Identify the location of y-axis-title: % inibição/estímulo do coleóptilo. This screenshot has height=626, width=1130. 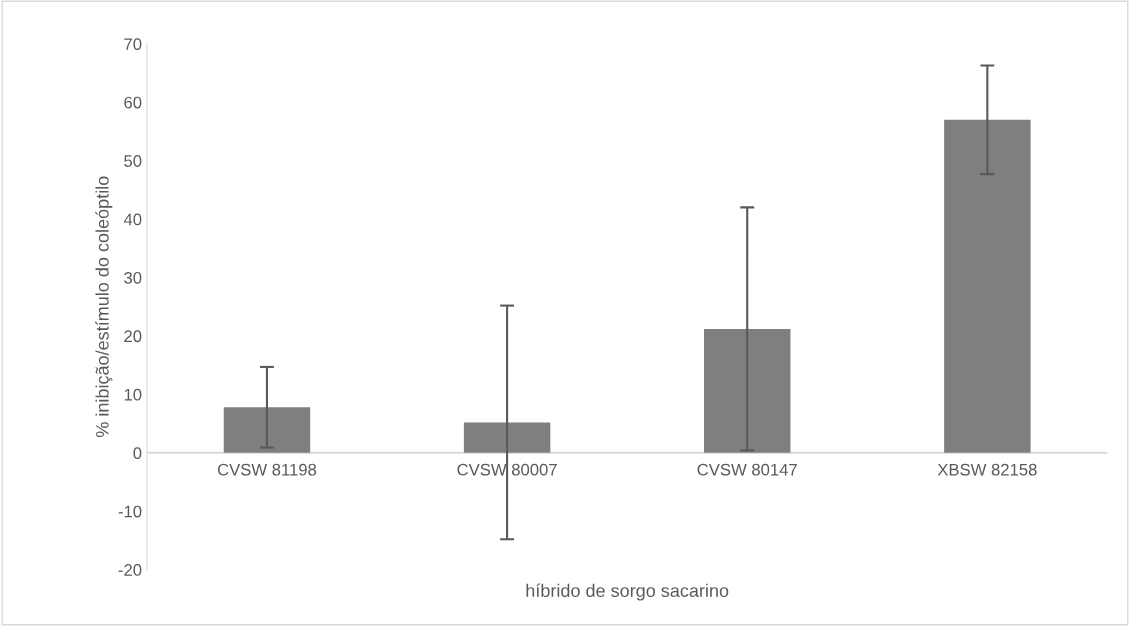
(104, 307).